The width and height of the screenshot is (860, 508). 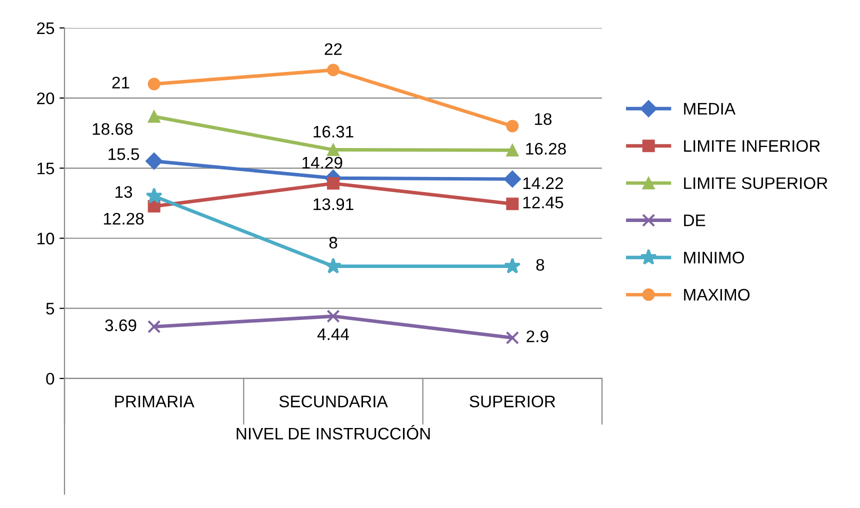 What do you see at coordinates (46, 238) in the screenshot?
I see `y-tick-label: 10` at bounding box center [46, 238].